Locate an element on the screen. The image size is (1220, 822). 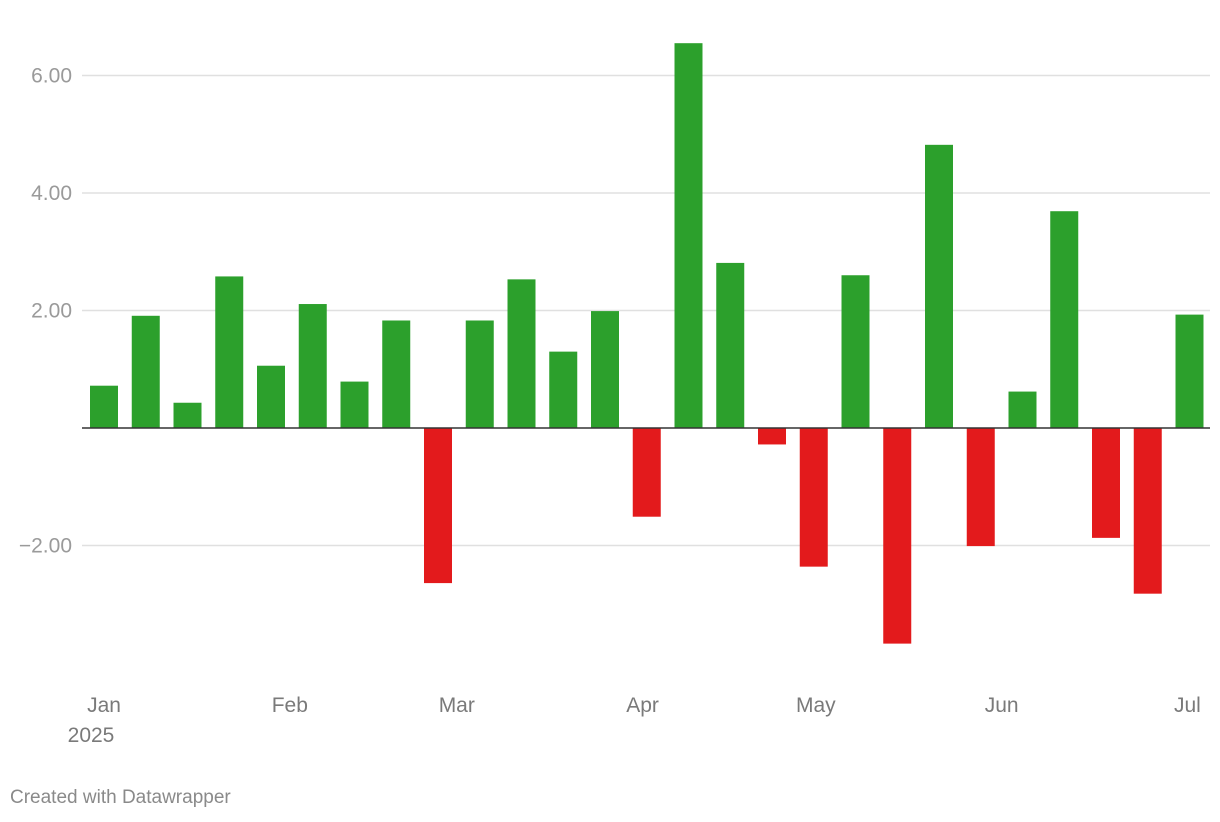
x-tick-label: Apr is located at coordinates (642, 705).